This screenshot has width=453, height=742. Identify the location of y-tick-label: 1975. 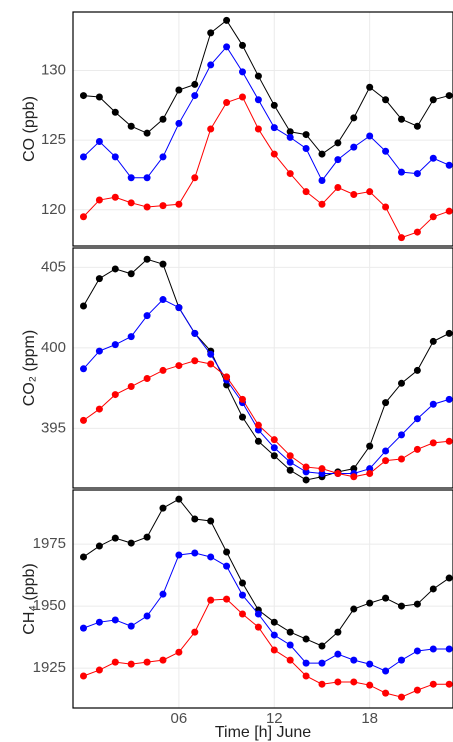
(49, 543).